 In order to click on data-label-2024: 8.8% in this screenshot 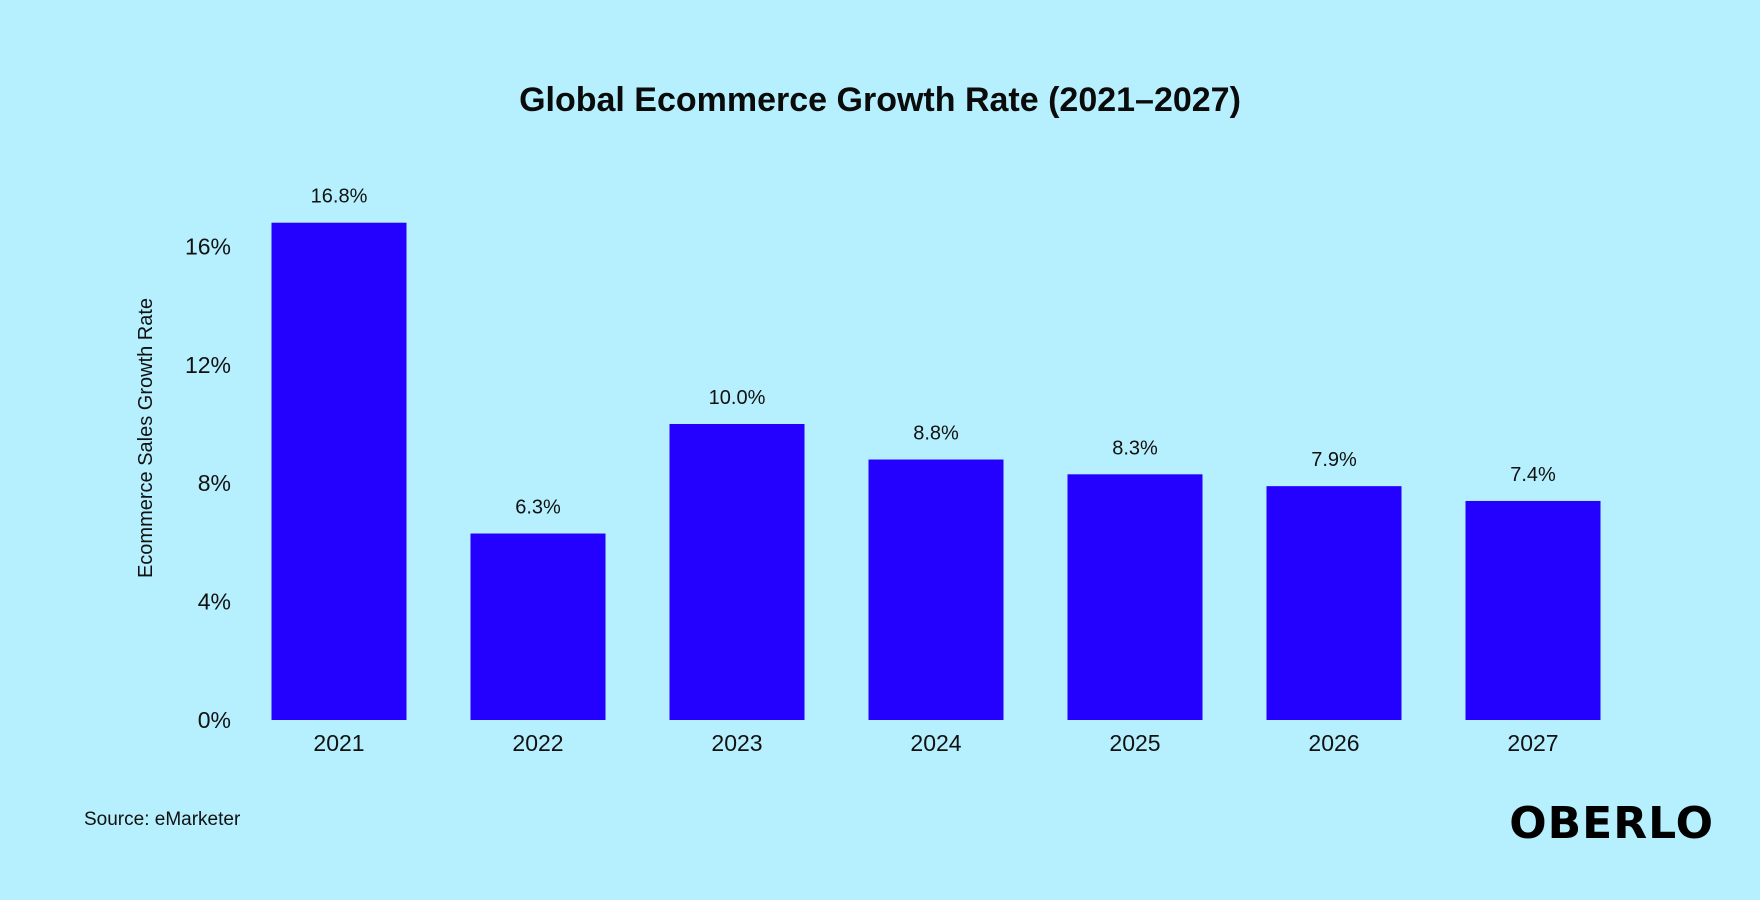, I will do `click(936, 434)`.